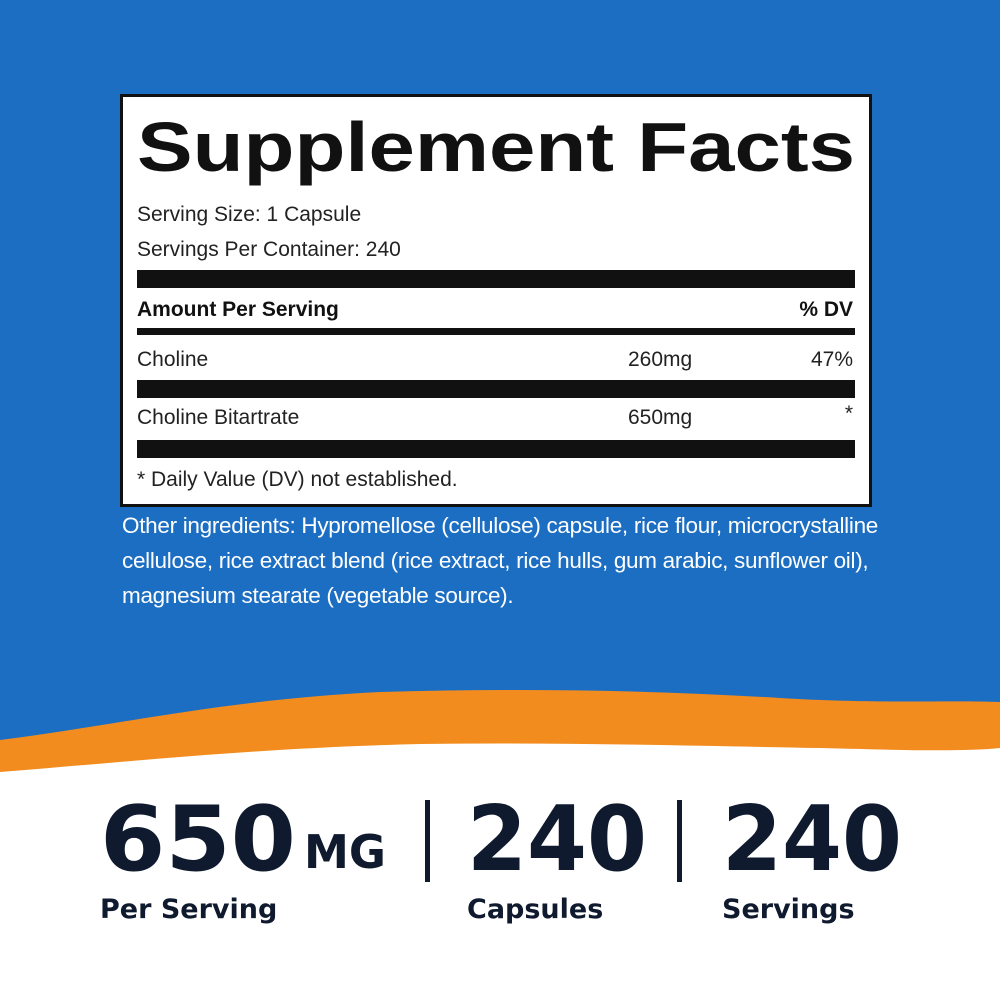  I want to click on thin-rule, so click(496, 331).